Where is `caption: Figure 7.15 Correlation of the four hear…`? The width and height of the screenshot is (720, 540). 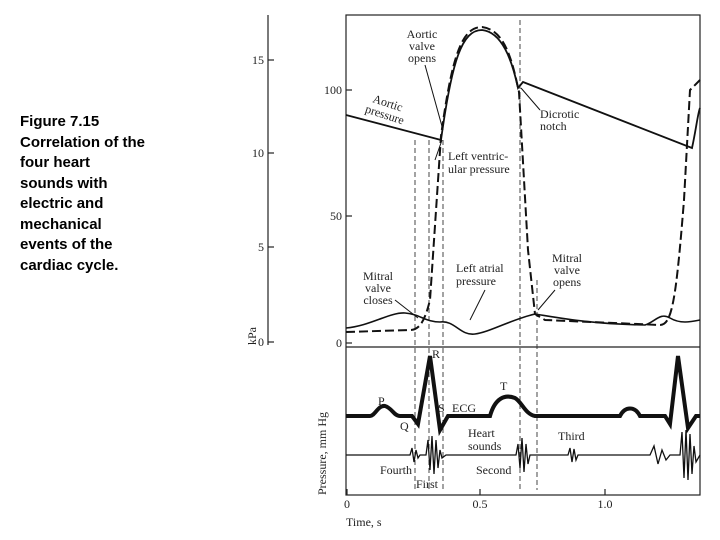 caption: Figure 7.15 Correlation of the four hear… is located at coordinates (82, 194).